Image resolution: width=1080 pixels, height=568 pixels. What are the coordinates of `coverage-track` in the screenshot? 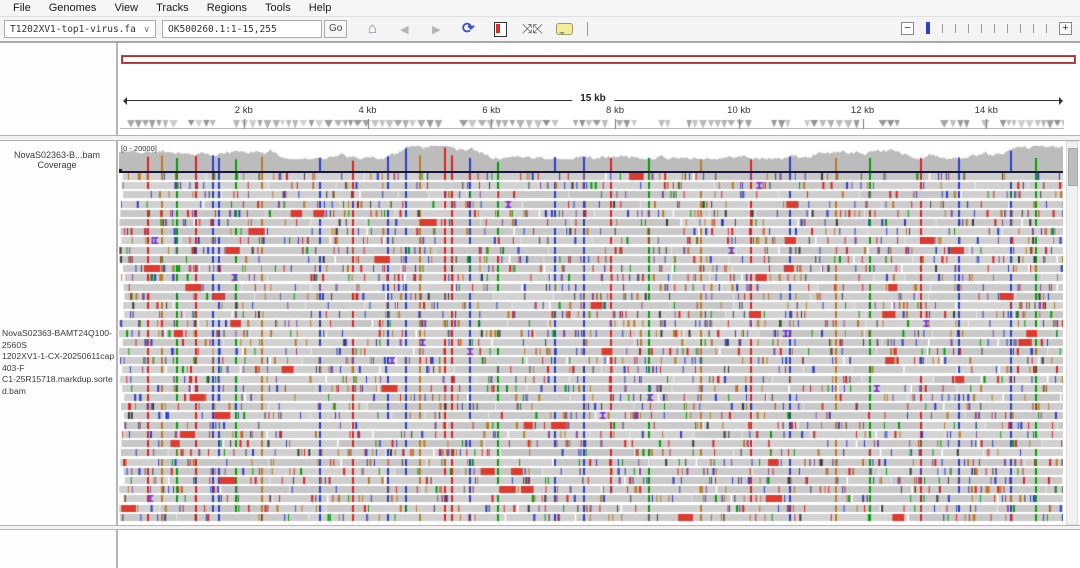 It's located at (591, 158).